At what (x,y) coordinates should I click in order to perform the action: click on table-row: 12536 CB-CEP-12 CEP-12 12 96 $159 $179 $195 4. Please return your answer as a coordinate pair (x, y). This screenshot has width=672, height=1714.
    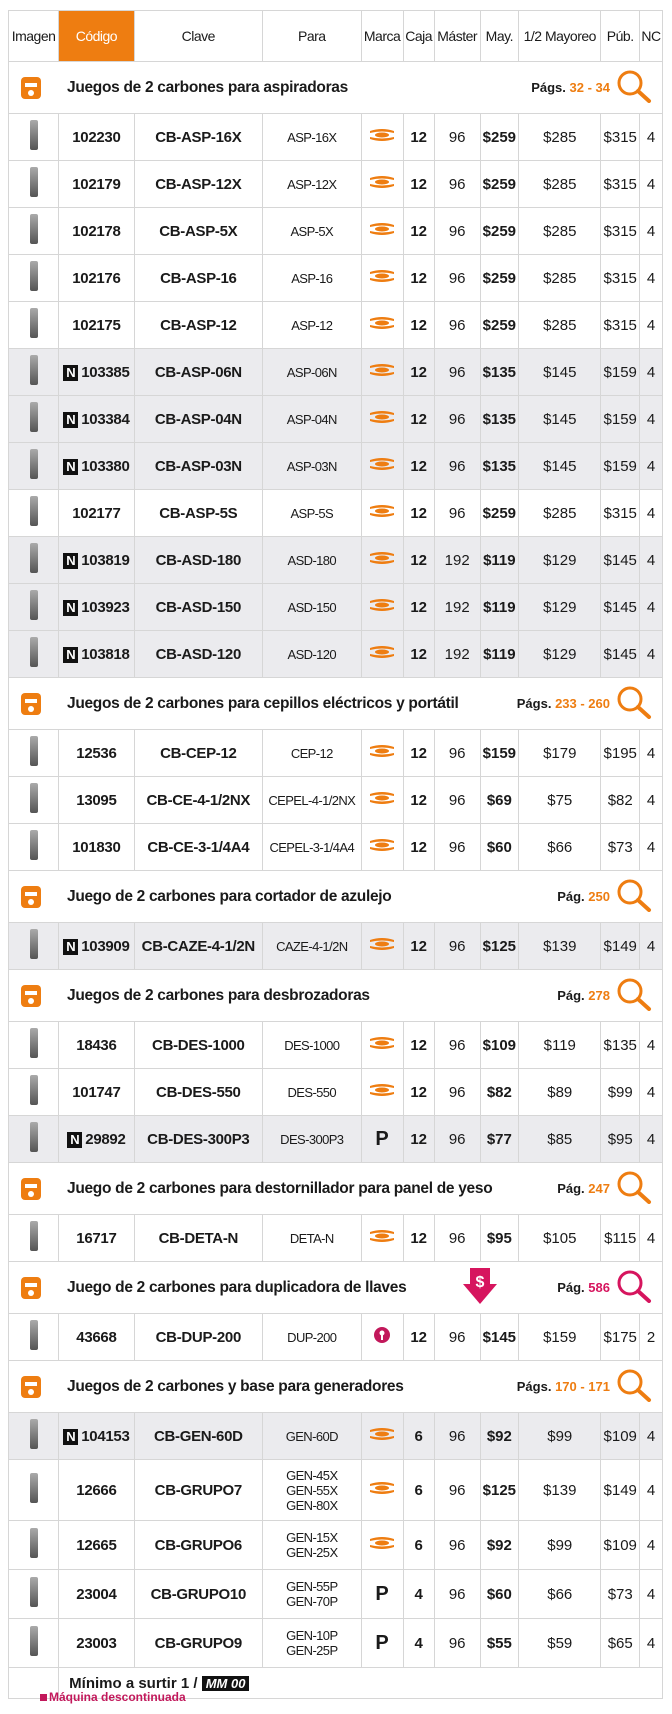
    Looking at the image, I should click on (335, 753).